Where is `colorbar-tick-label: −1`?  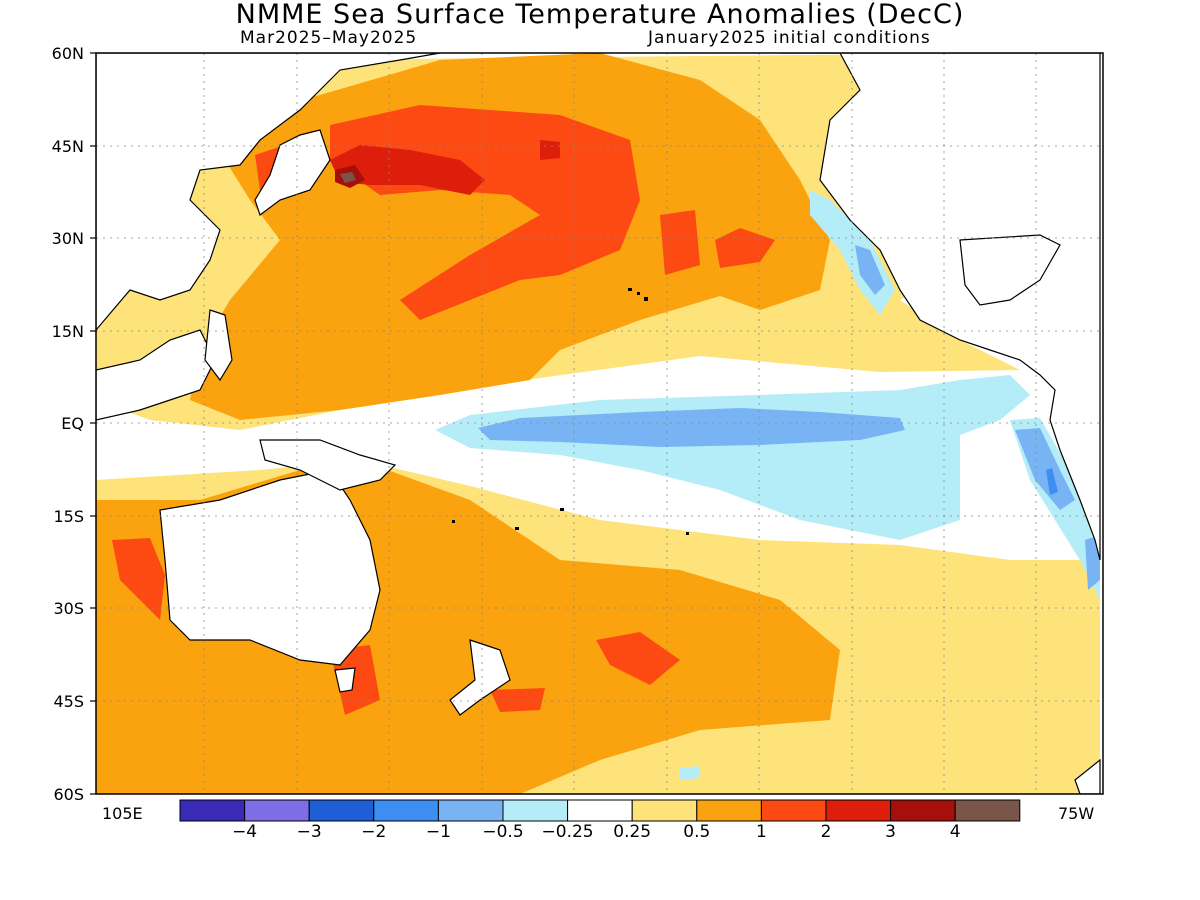 colorbar-tick-label: −1 is located at coordinates (438, 832).